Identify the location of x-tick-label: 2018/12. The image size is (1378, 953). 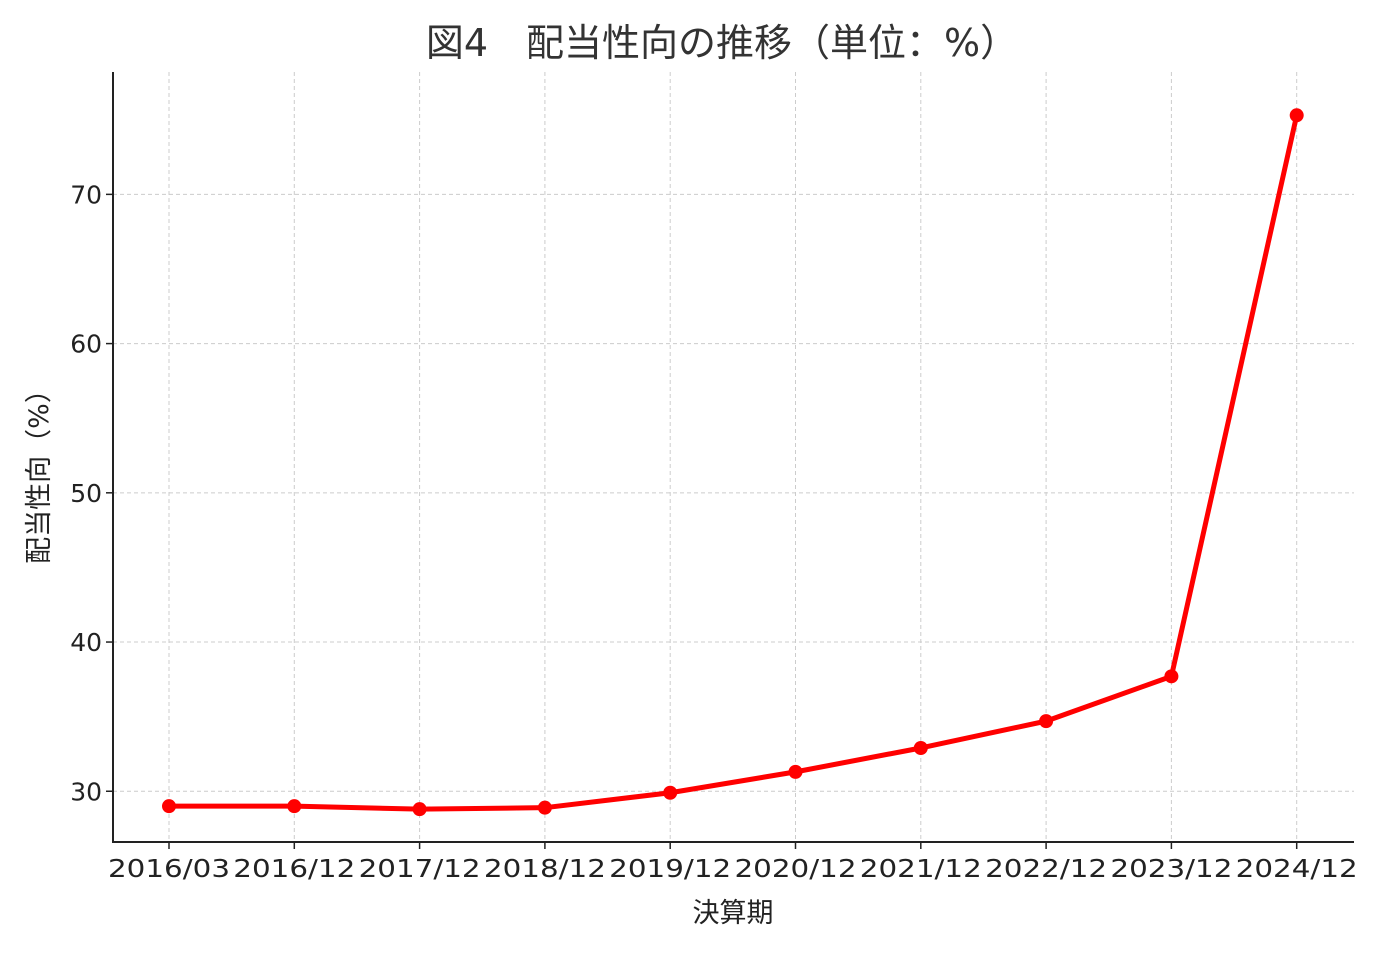
(545, 868).